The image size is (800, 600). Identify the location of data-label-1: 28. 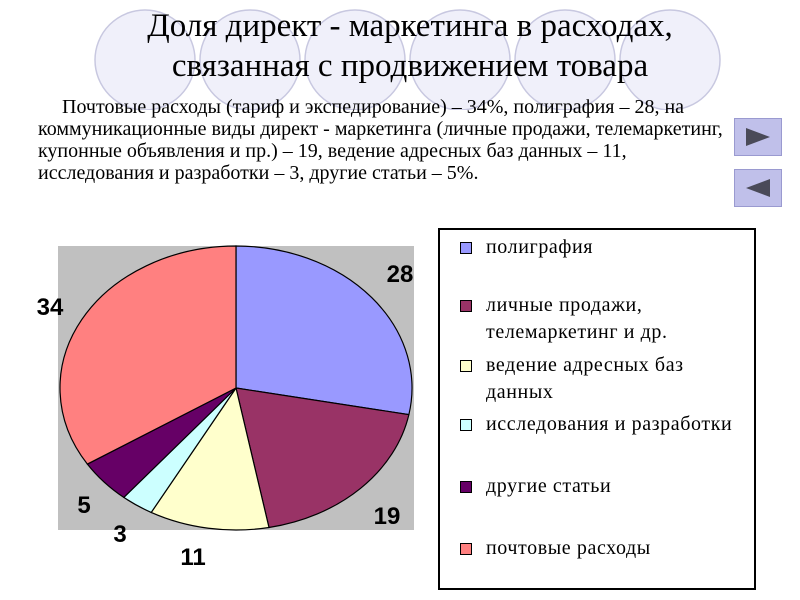
(400, 274).